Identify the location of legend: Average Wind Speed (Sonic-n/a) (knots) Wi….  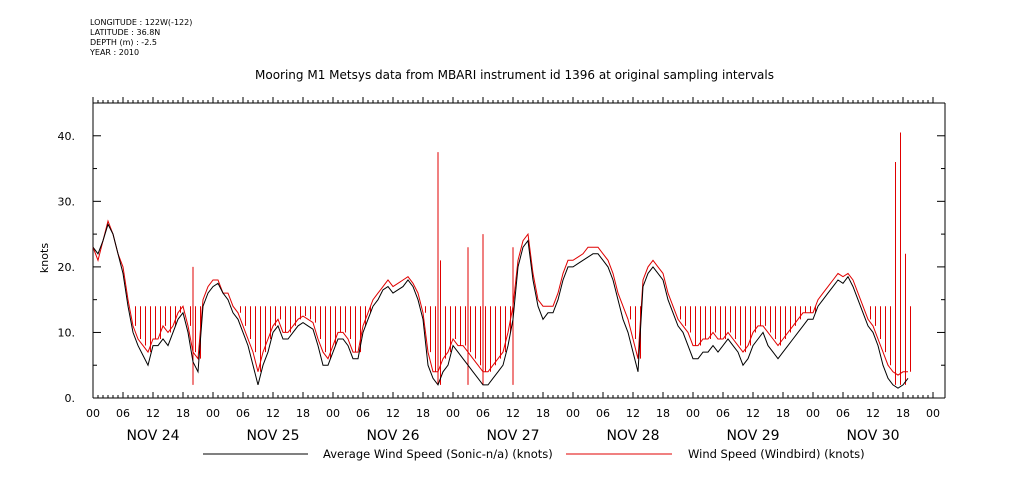
(534, 454).